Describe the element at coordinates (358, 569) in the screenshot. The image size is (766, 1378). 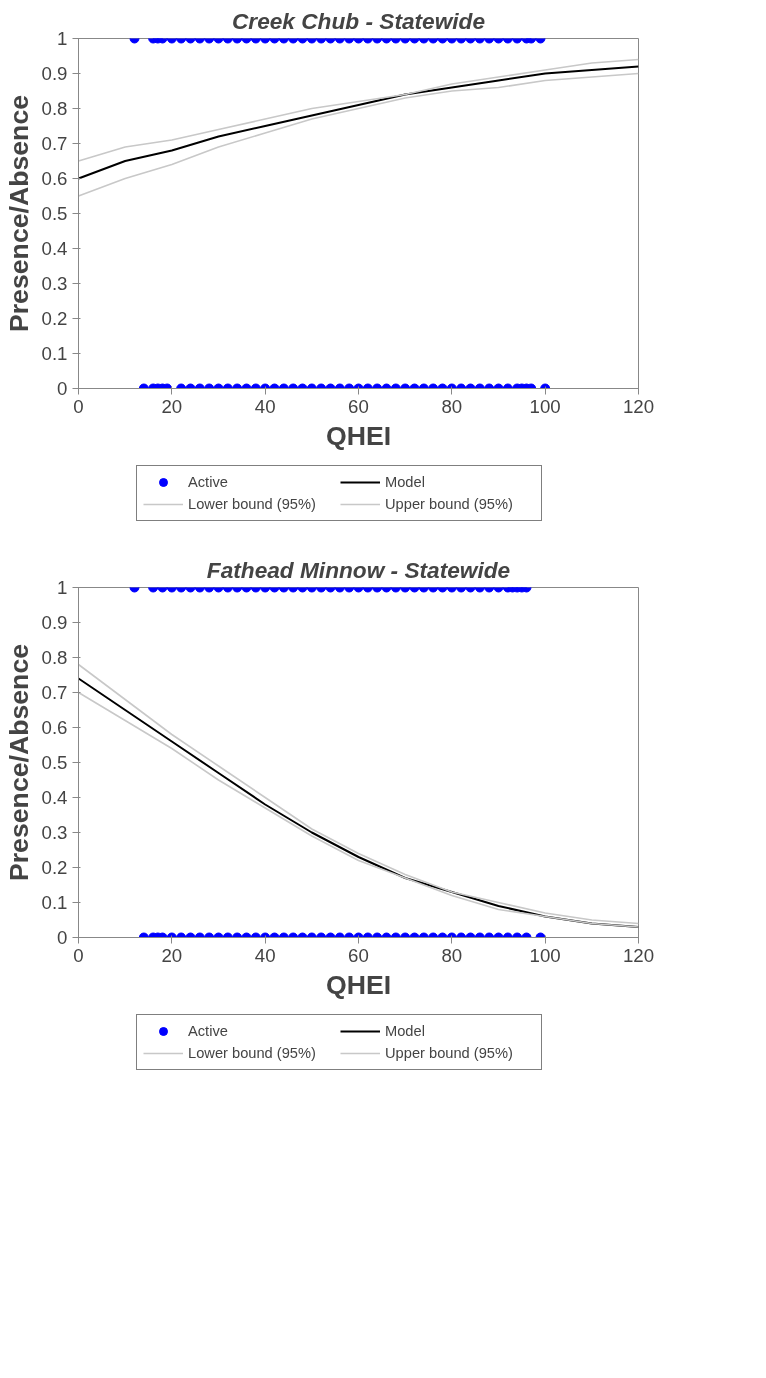
I see `chart-title: Fathead Minnow - Statewide` at that location.